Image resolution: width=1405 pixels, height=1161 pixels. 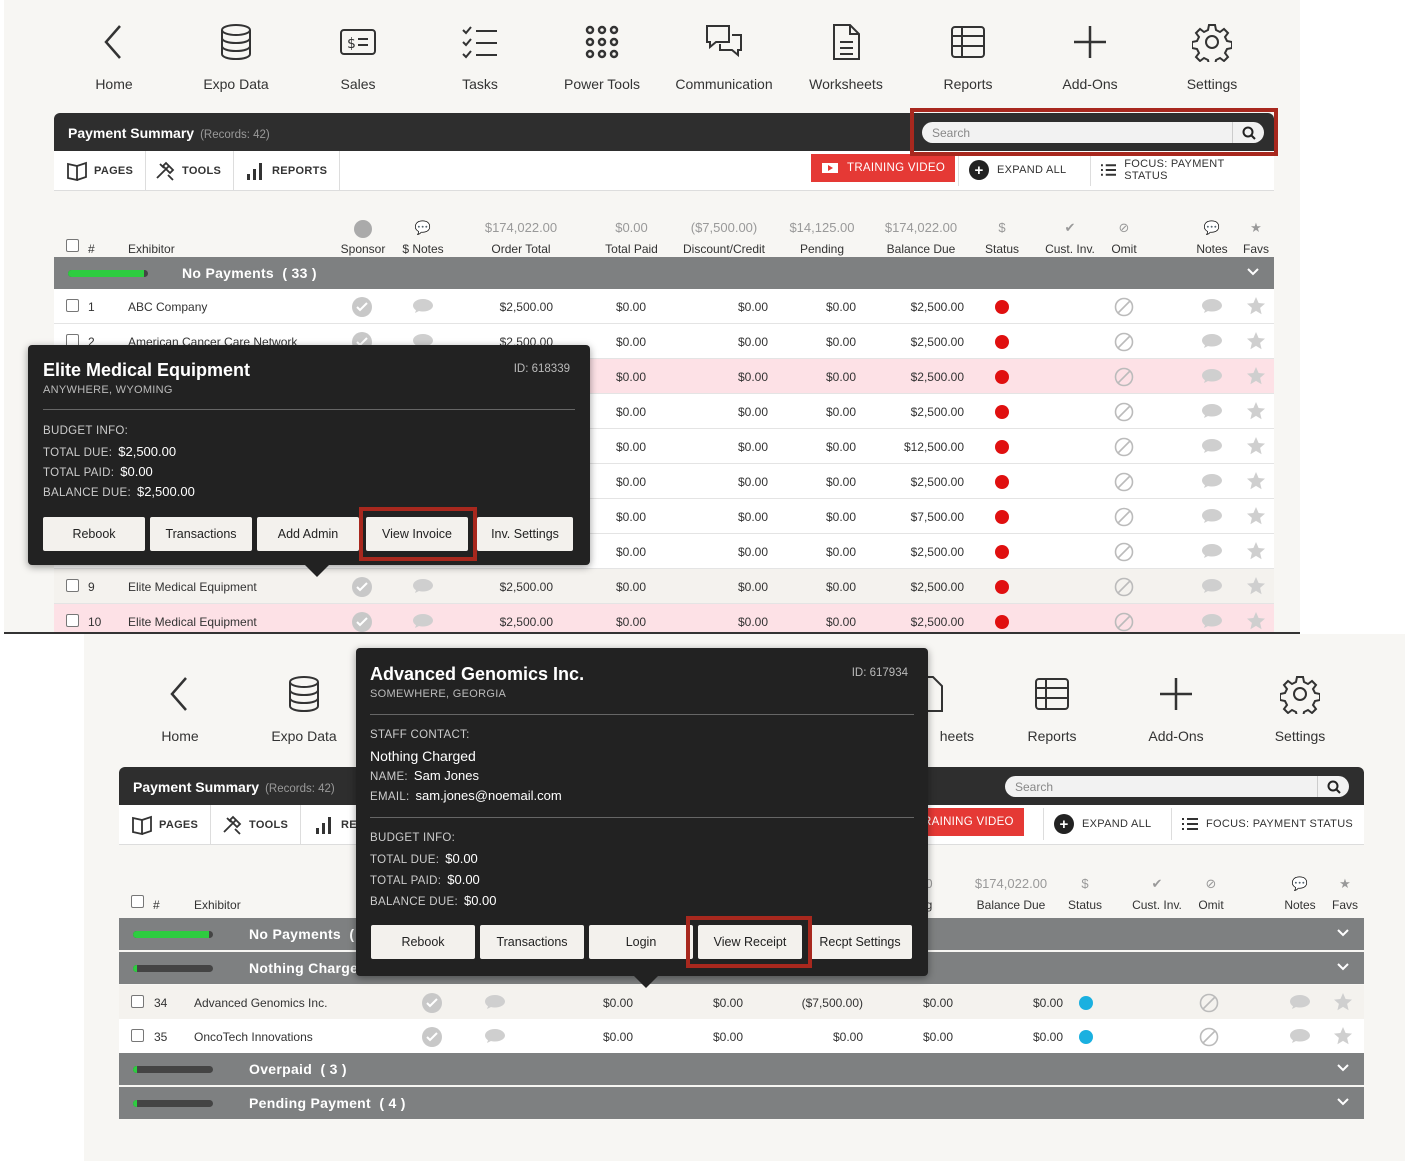 I want to click on group-header: Overpaid ( 3 ), so click(x=741, y=1069).